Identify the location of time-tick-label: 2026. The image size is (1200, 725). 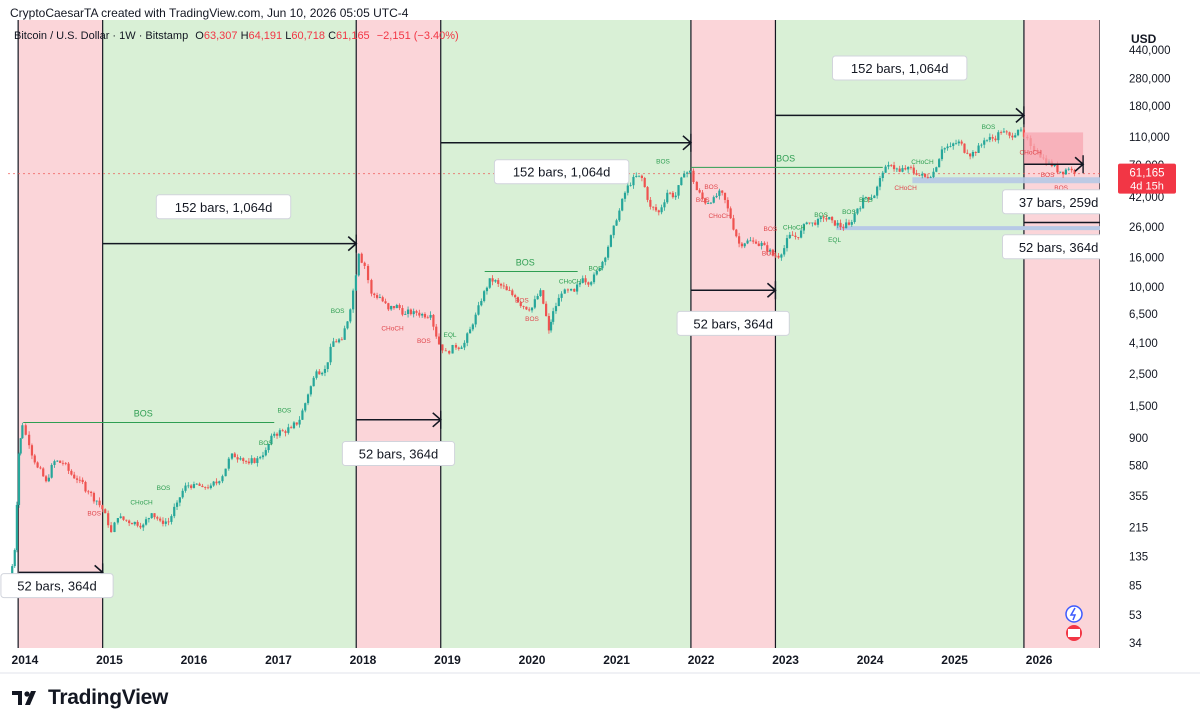
(1039, 660).